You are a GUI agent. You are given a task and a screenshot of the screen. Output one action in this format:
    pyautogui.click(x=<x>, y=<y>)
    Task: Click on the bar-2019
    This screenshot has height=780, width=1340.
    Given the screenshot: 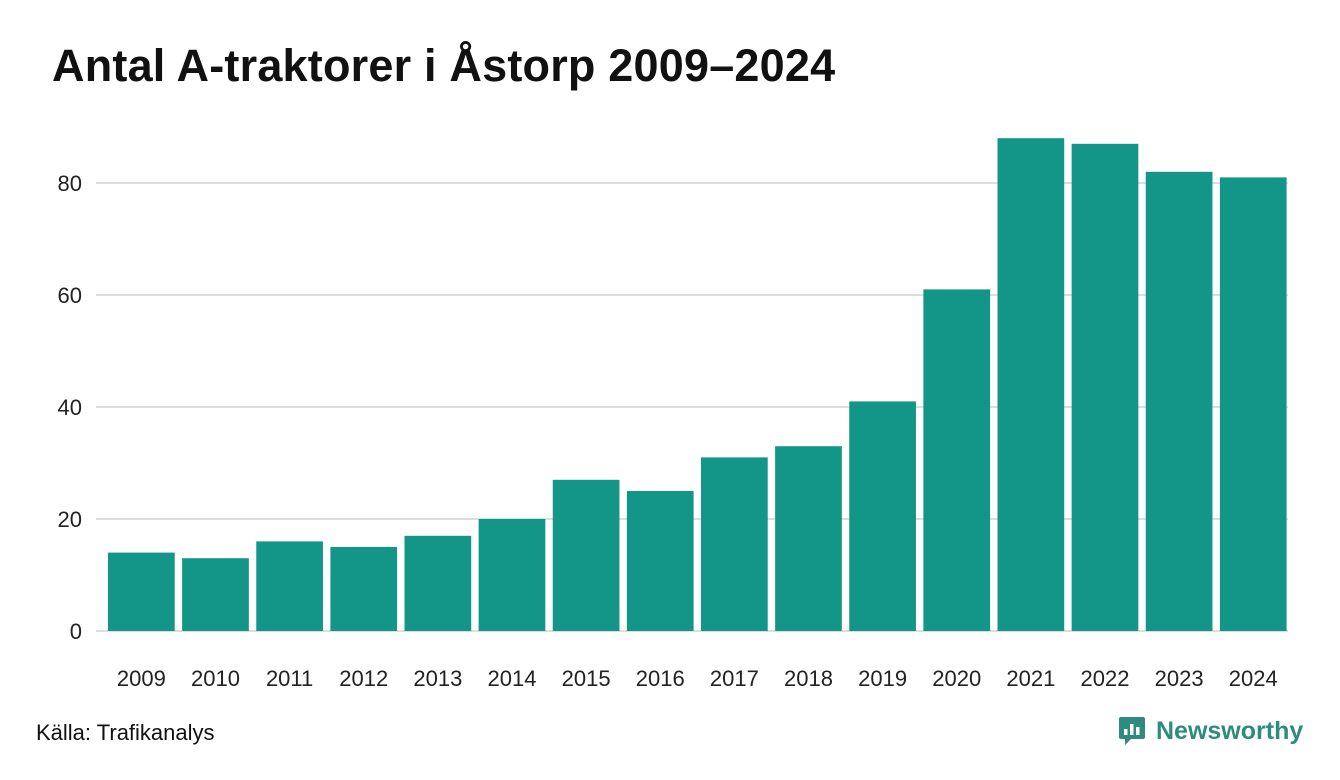 What is the action you would take?
    pyautogui.click(x=882, y=516)
    